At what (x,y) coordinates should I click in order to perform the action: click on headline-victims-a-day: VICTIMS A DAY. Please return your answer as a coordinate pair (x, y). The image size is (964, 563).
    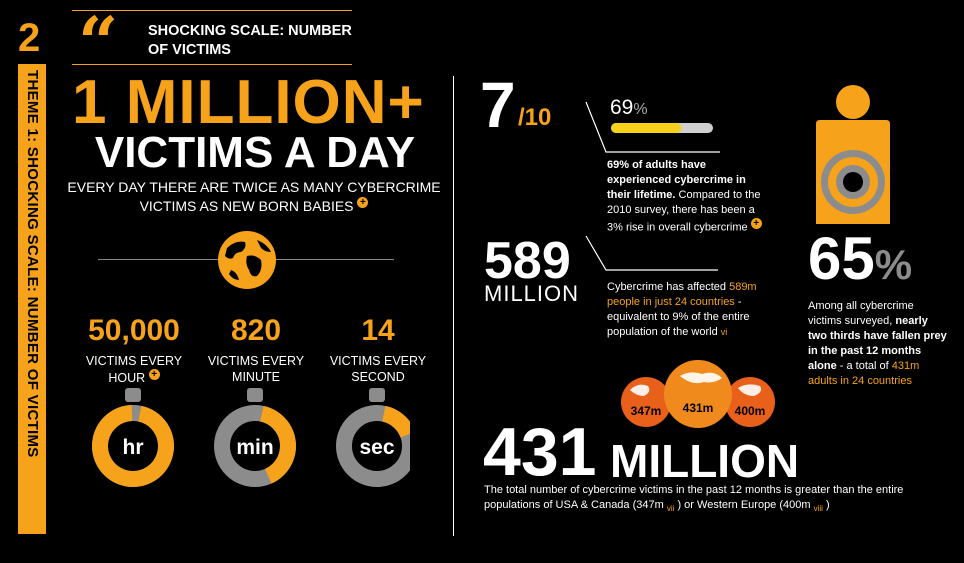
    Looking at the image, I should click on (255, 152).